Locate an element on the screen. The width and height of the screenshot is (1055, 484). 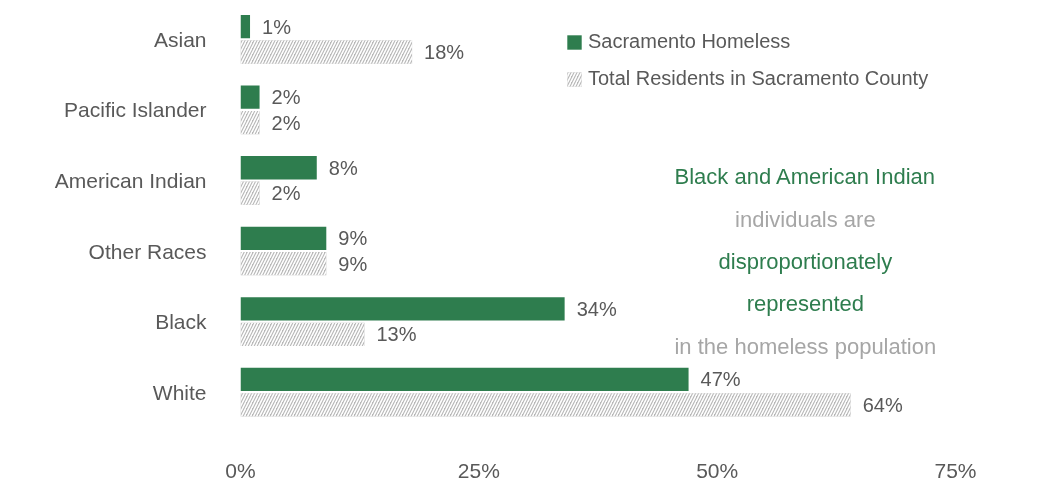
legend-label: Sacramento Homeless is located at coordinates (689, 41).